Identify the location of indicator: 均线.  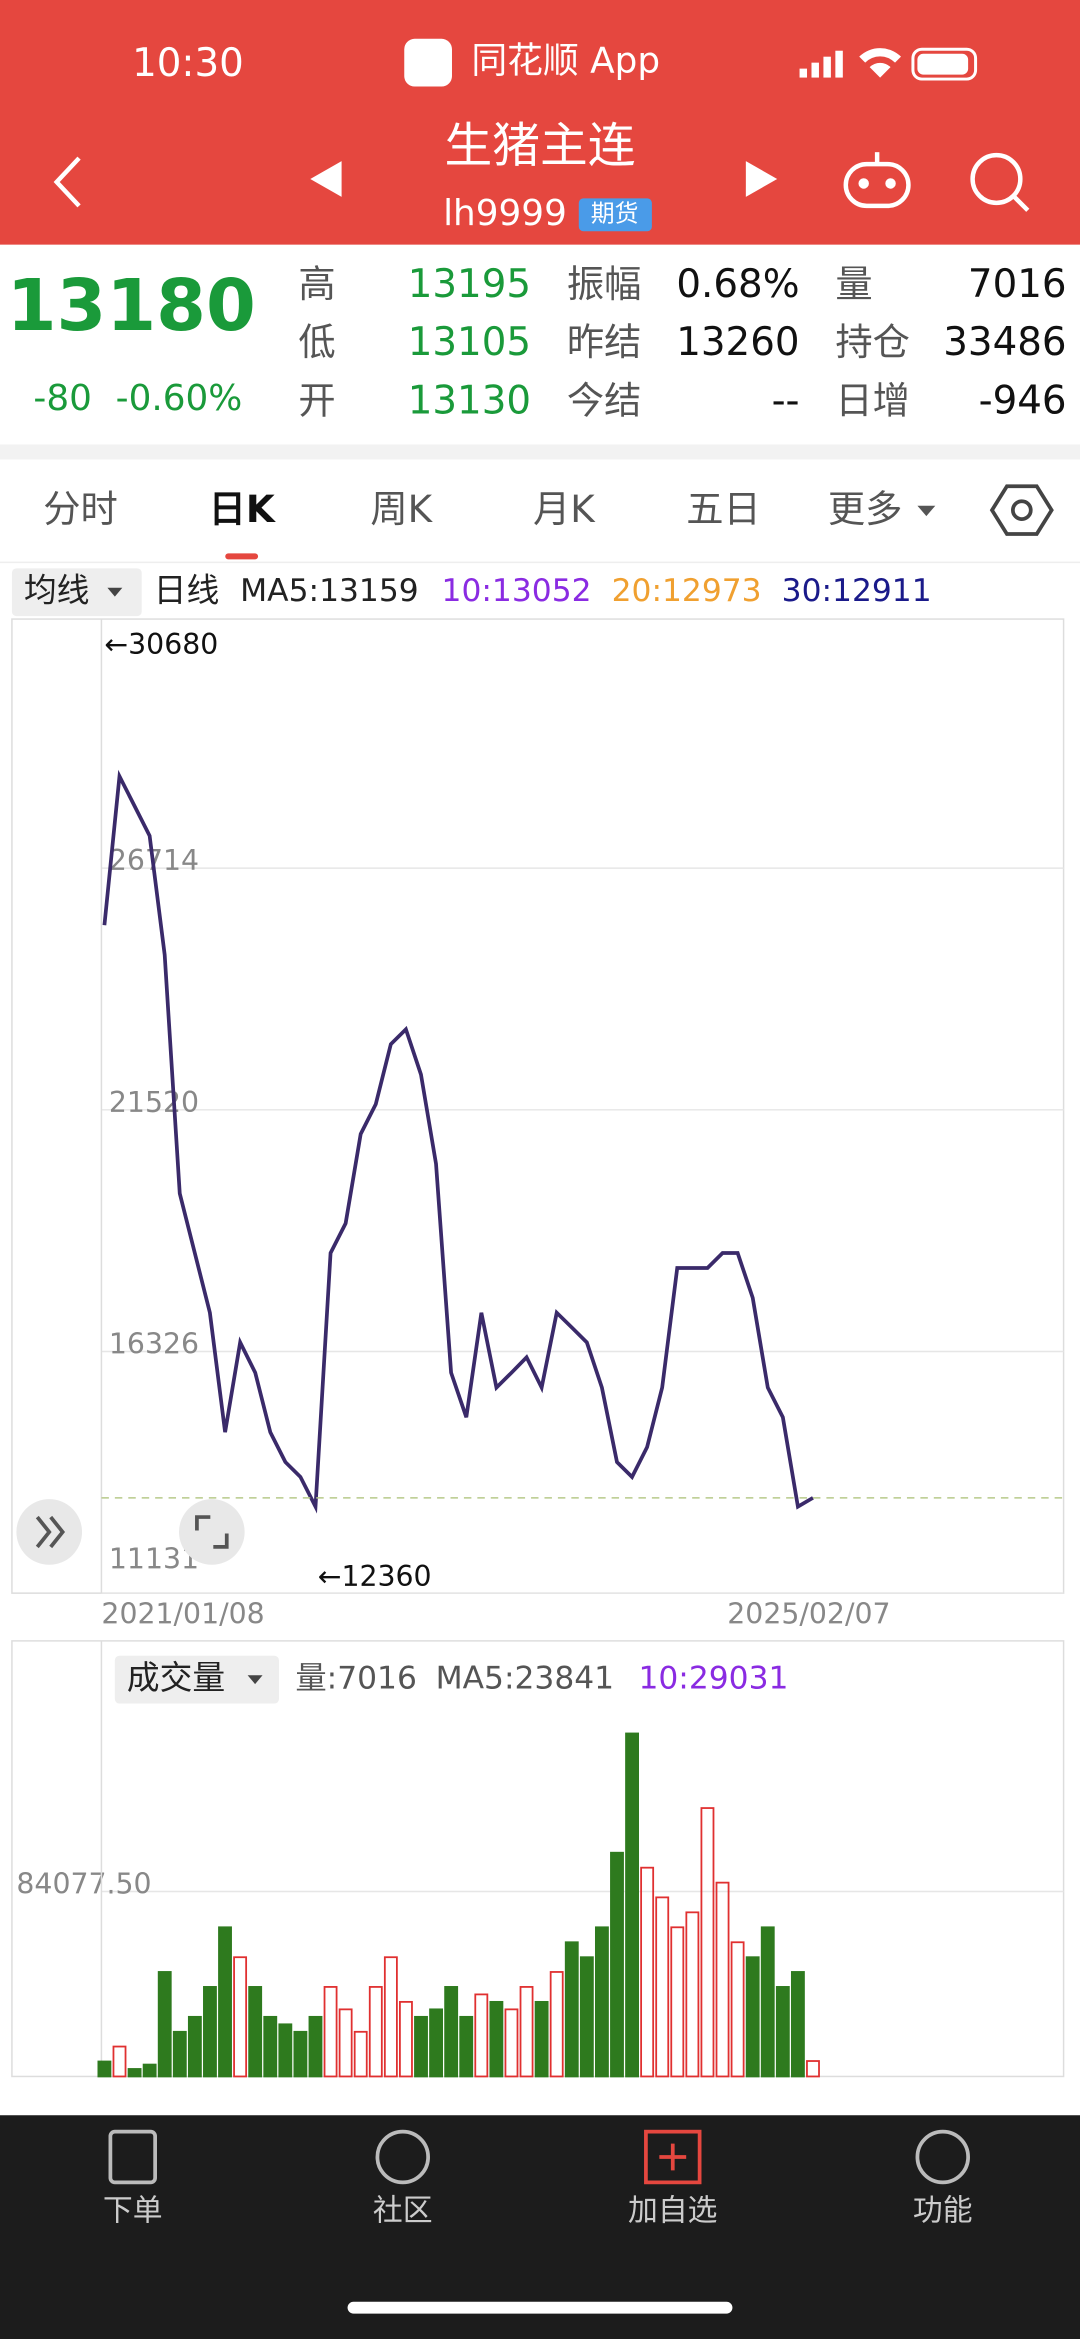
(57, 591).